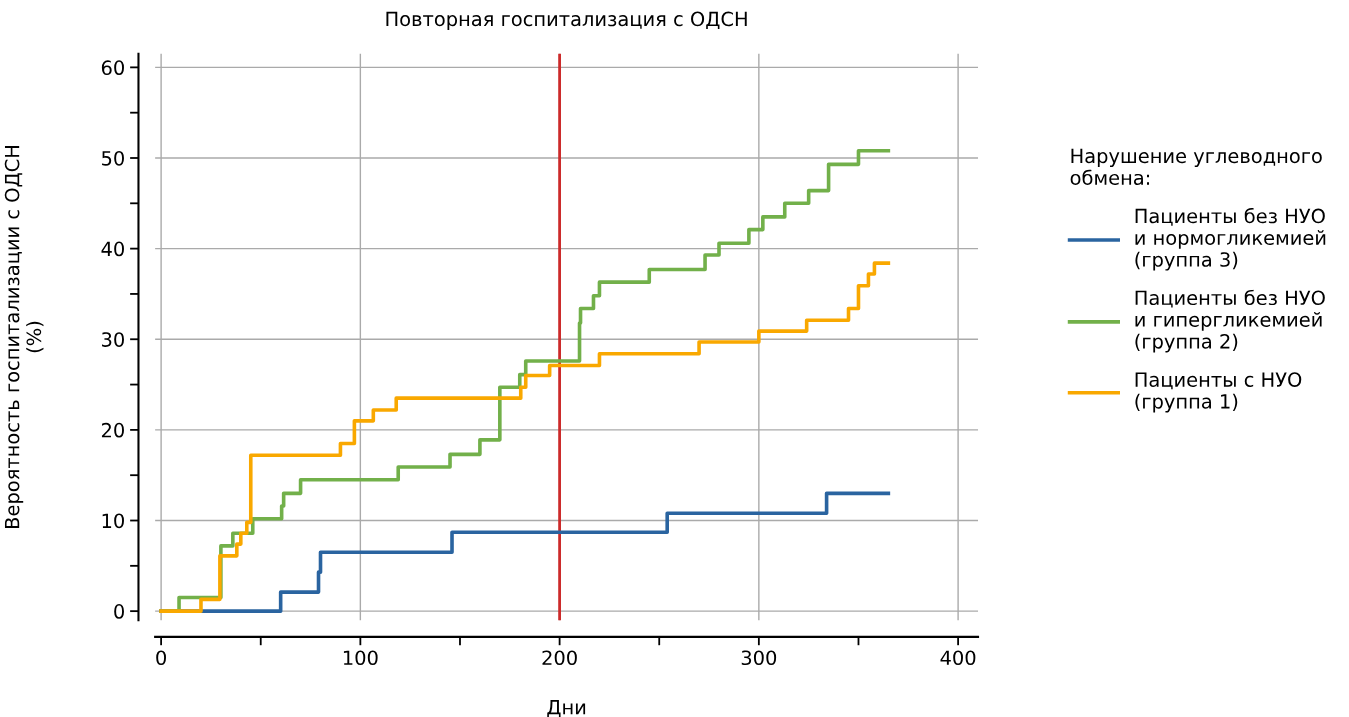 The image size is (1349, 717). I want to click on legend-title: Нарушение углеводного обмена:, so click(1196, 167).